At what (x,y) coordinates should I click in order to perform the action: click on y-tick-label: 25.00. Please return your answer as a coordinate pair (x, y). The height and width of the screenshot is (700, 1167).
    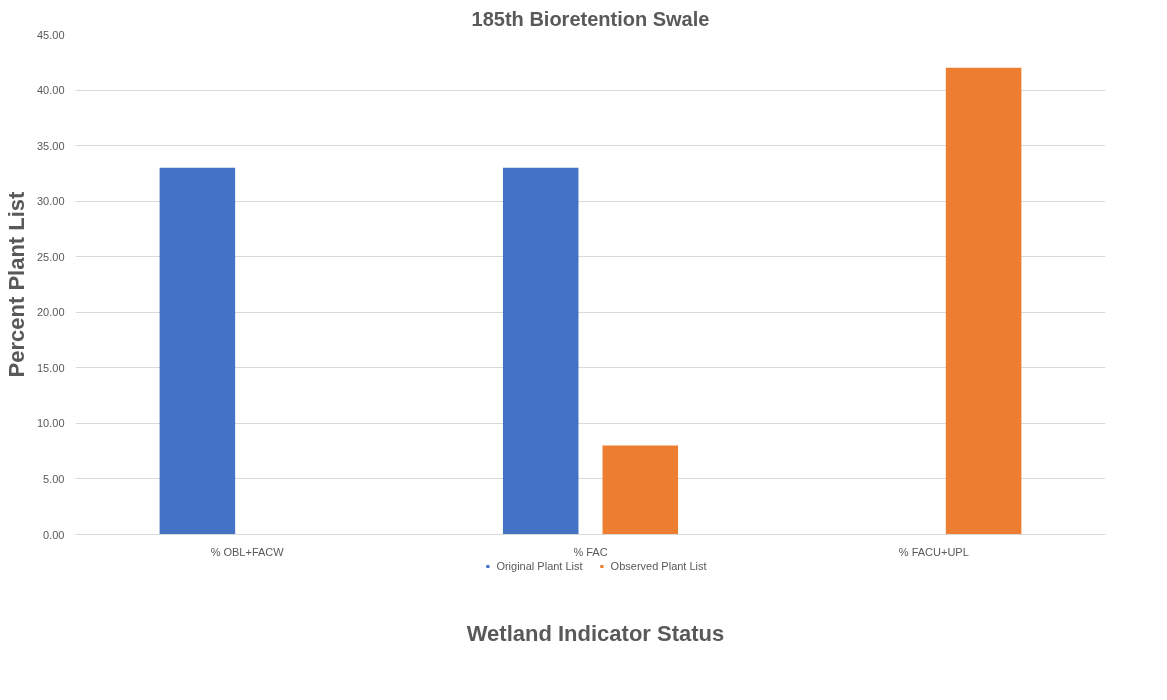
    Looking at the image, I should click on (50, 256).